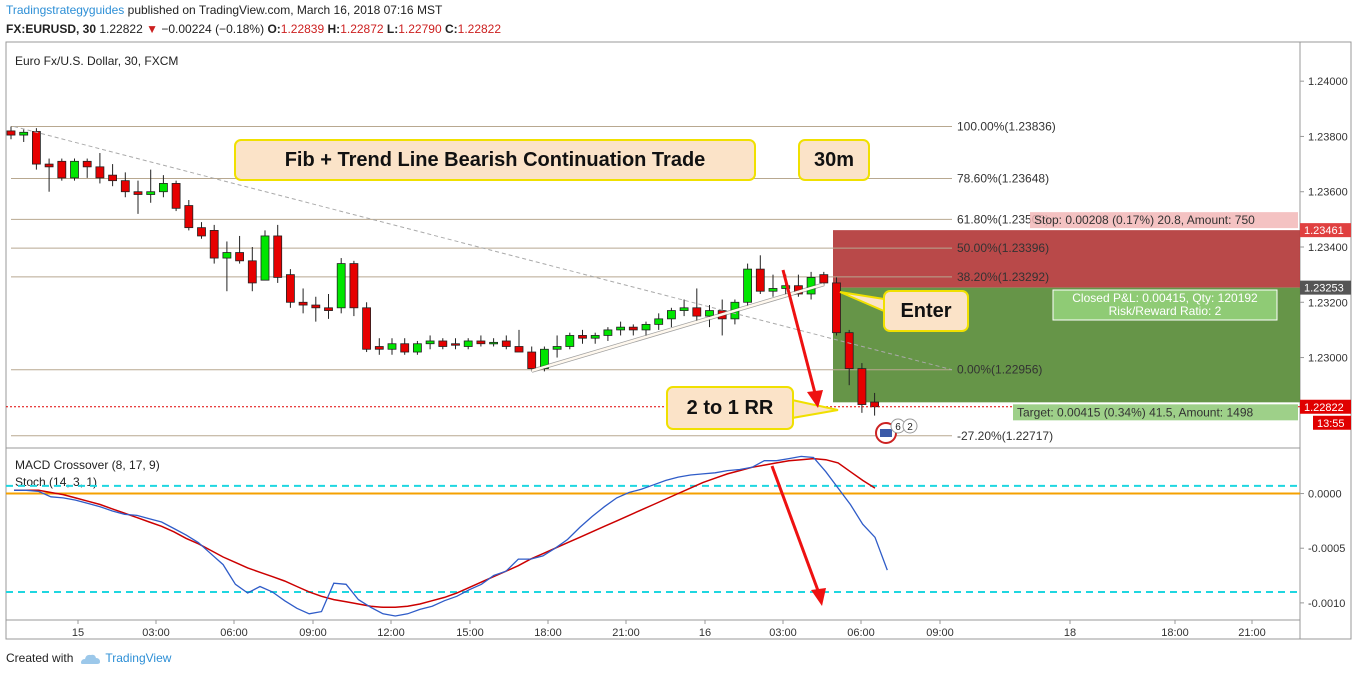  I want to click on high-label: H:, so click(334, 29).